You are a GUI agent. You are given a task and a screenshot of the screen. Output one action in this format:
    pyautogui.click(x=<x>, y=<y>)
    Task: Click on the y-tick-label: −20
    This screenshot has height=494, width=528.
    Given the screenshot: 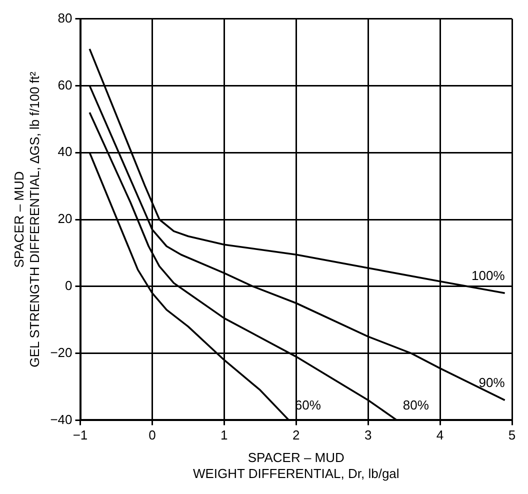 What is the action you would take?
    pyautogui.click(x=61, y=352)
    